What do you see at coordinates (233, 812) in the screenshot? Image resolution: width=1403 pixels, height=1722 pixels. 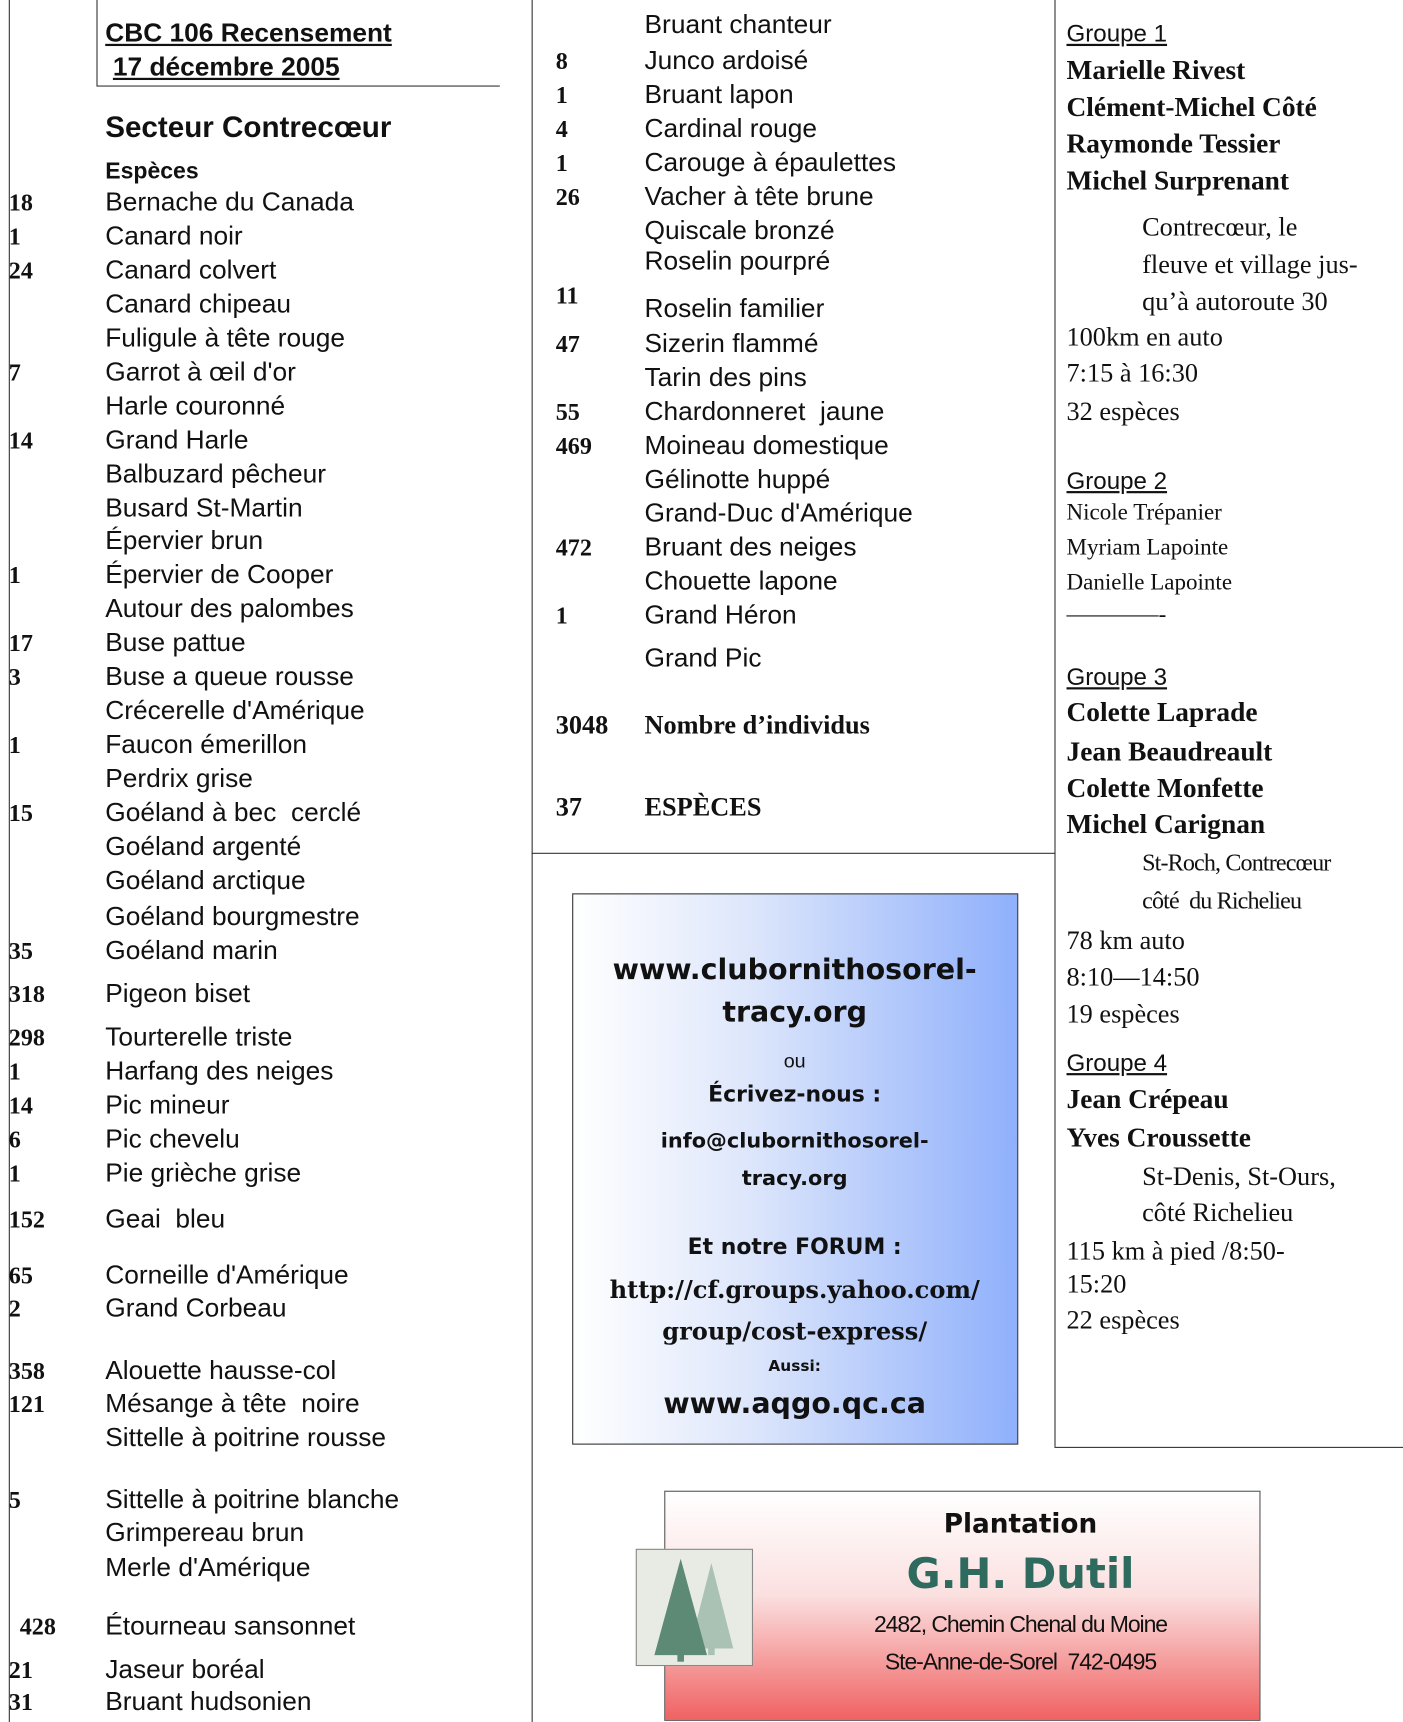 I see `species-name: Goéland à bec cerclé` at bounding box center [233, 812].